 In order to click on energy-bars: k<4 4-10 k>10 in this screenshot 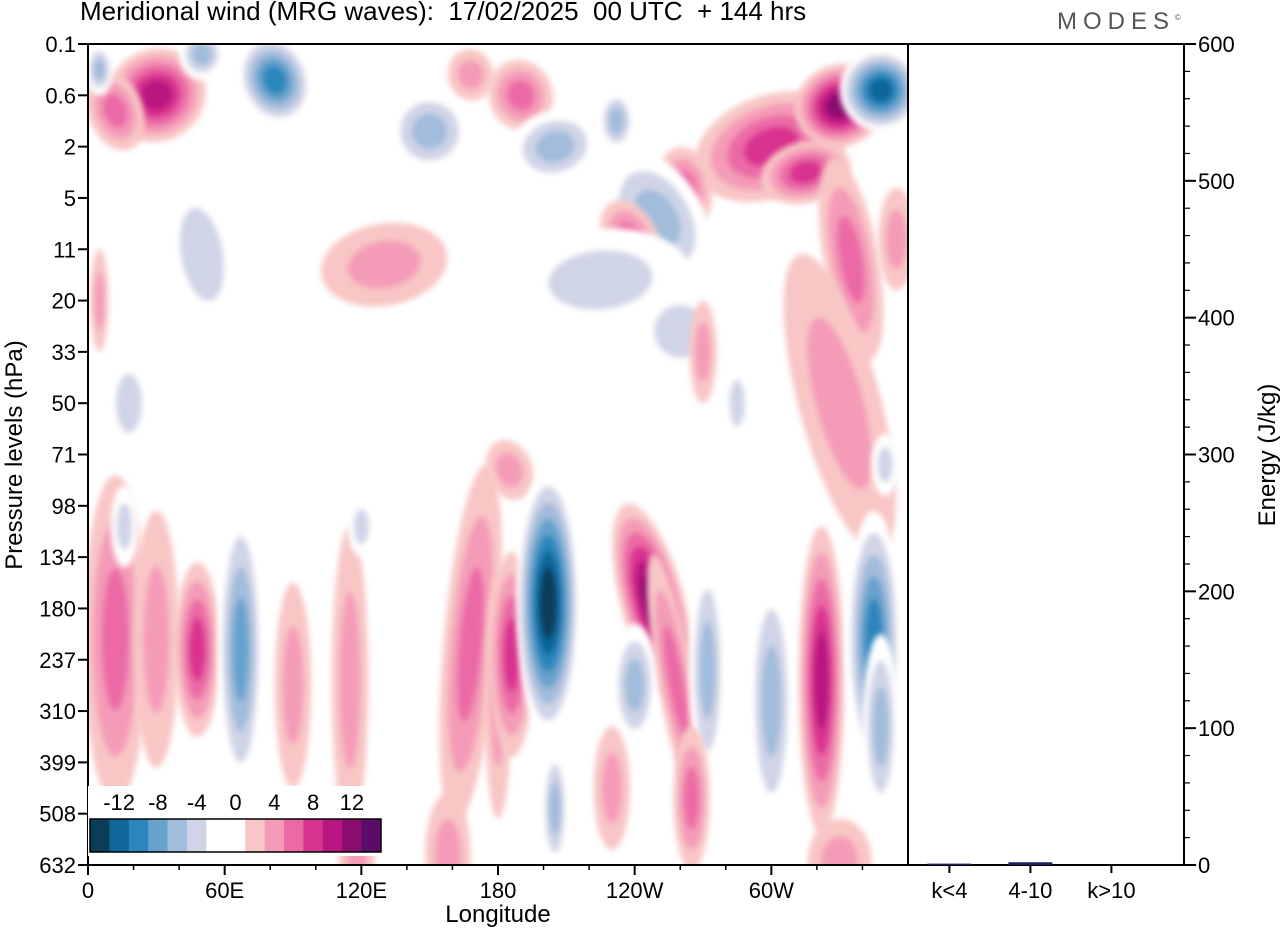, I will do `click(1031, 882)`.